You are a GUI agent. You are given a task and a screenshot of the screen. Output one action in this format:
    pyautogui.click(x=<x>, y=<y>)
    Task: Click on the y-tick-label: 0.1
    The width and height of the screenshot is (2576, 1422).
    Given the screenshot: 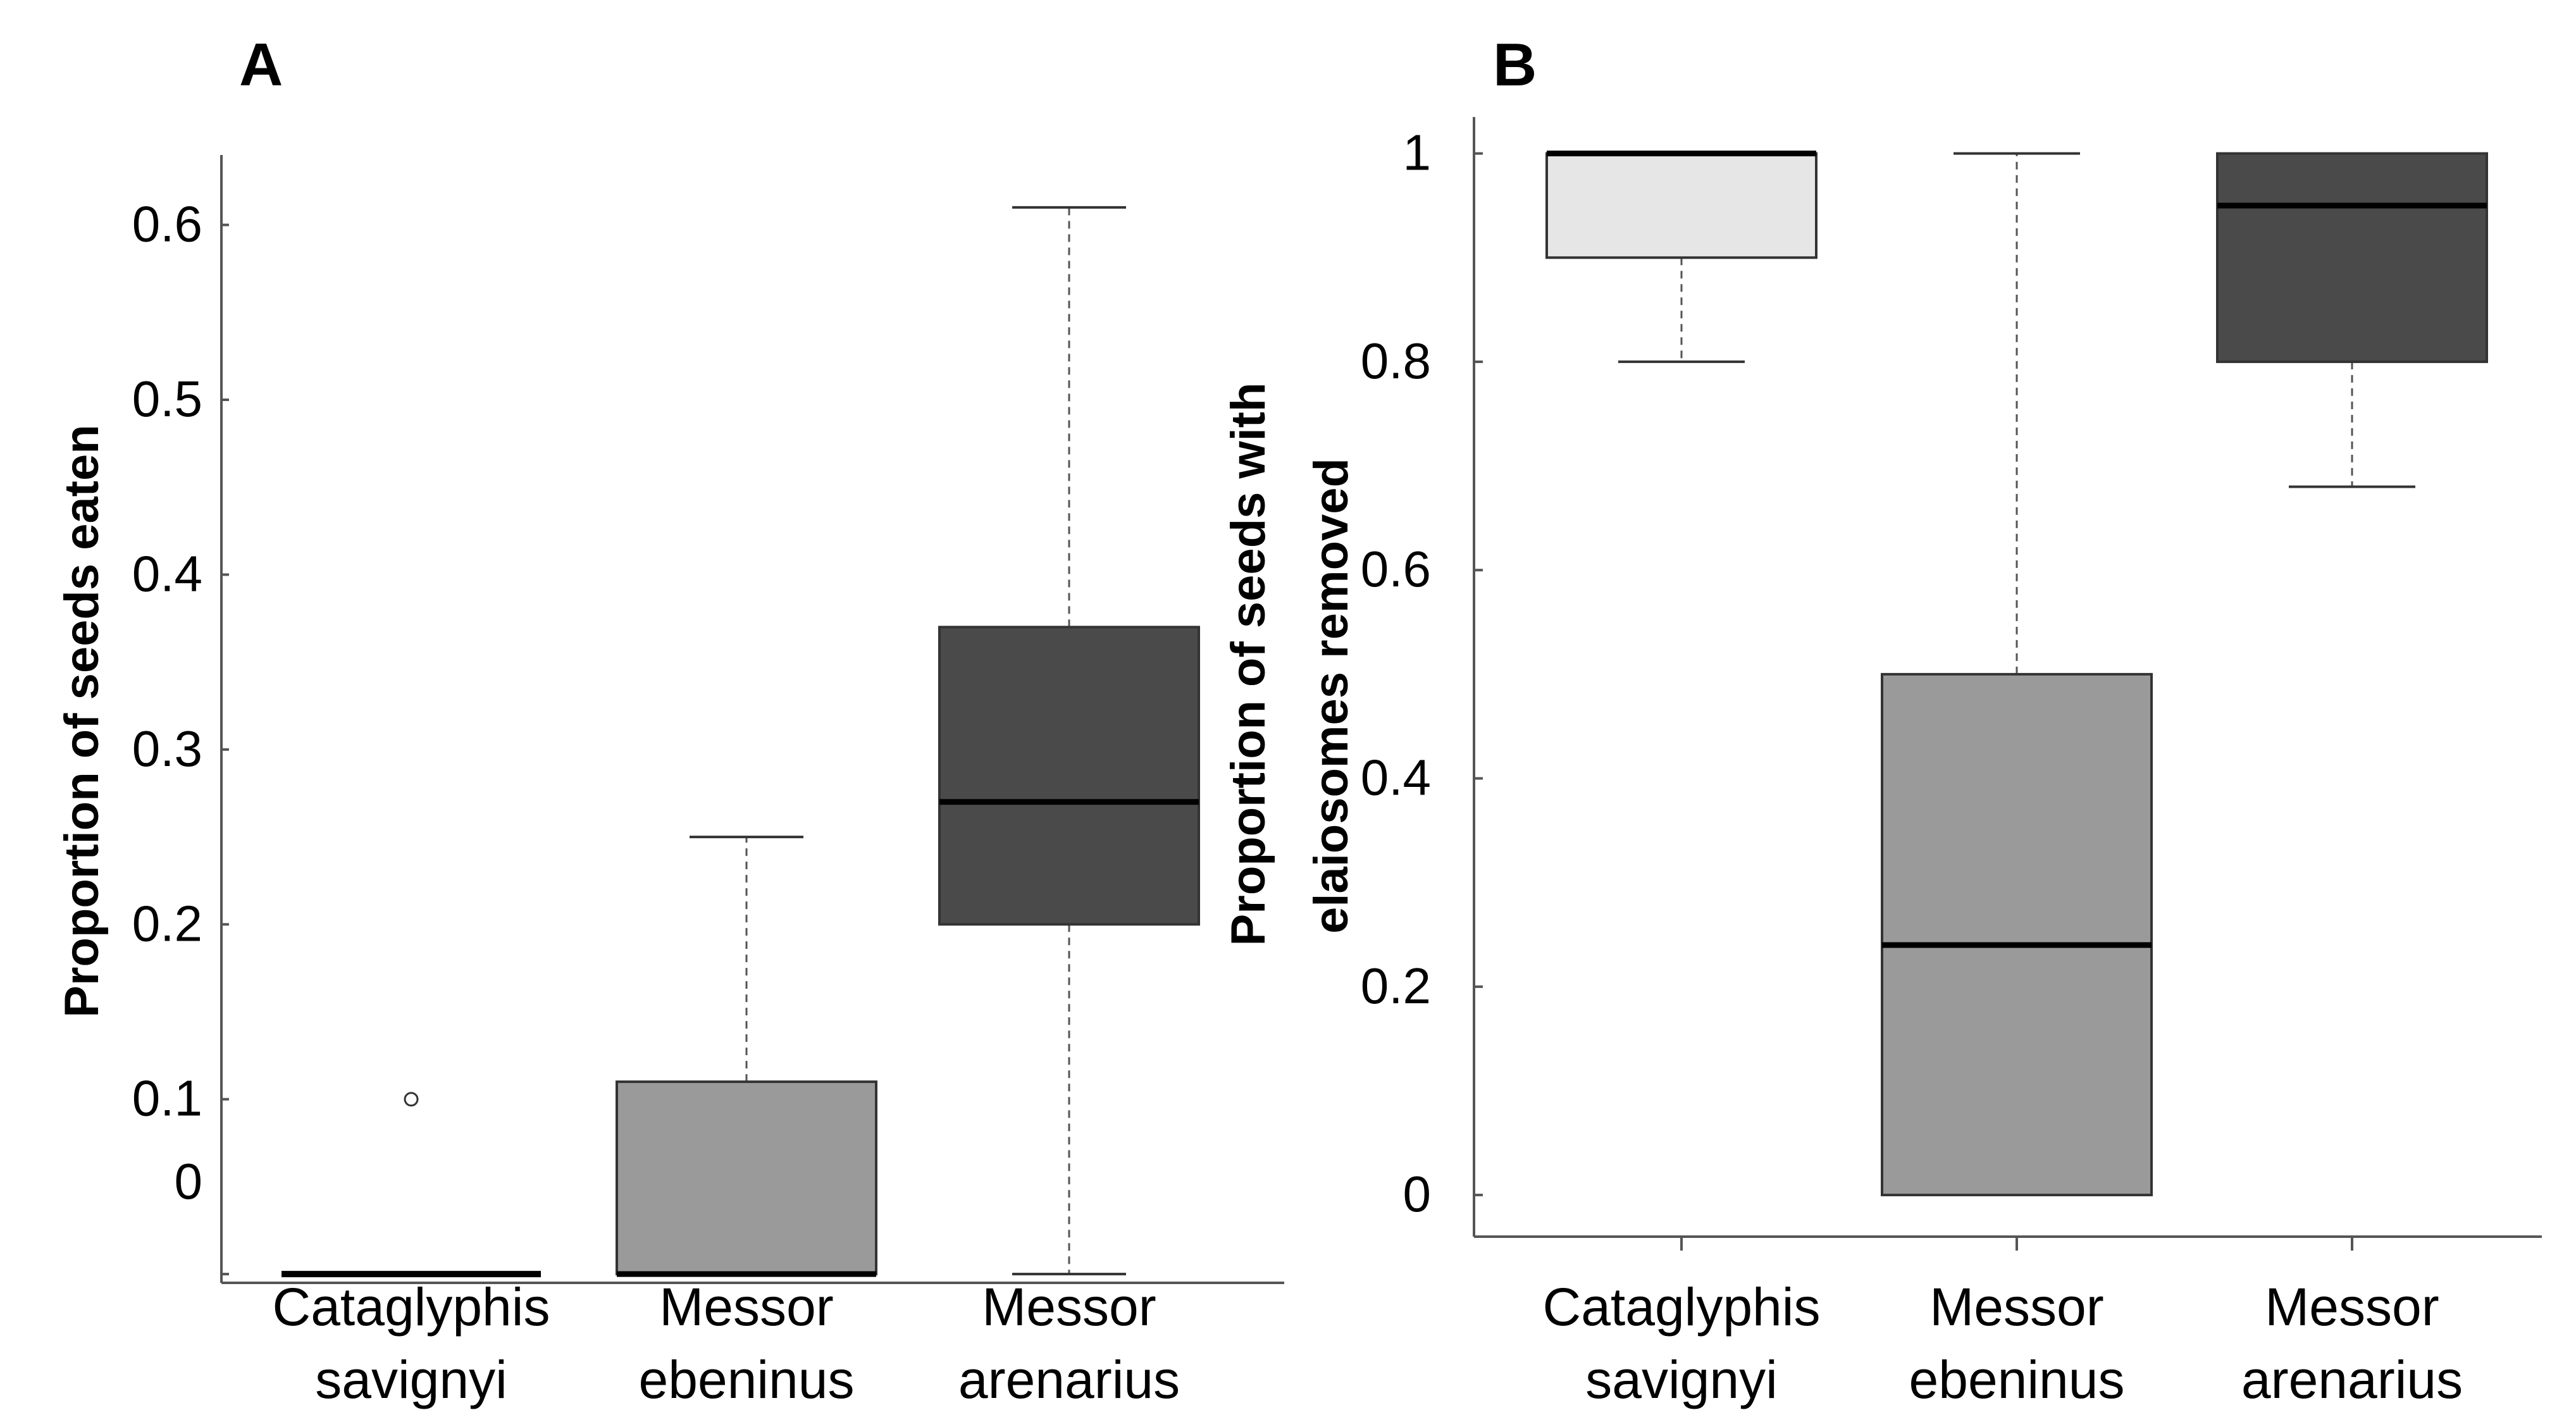 What is the action you would take?
    pyautogui.click(x=167, y=1098)
    